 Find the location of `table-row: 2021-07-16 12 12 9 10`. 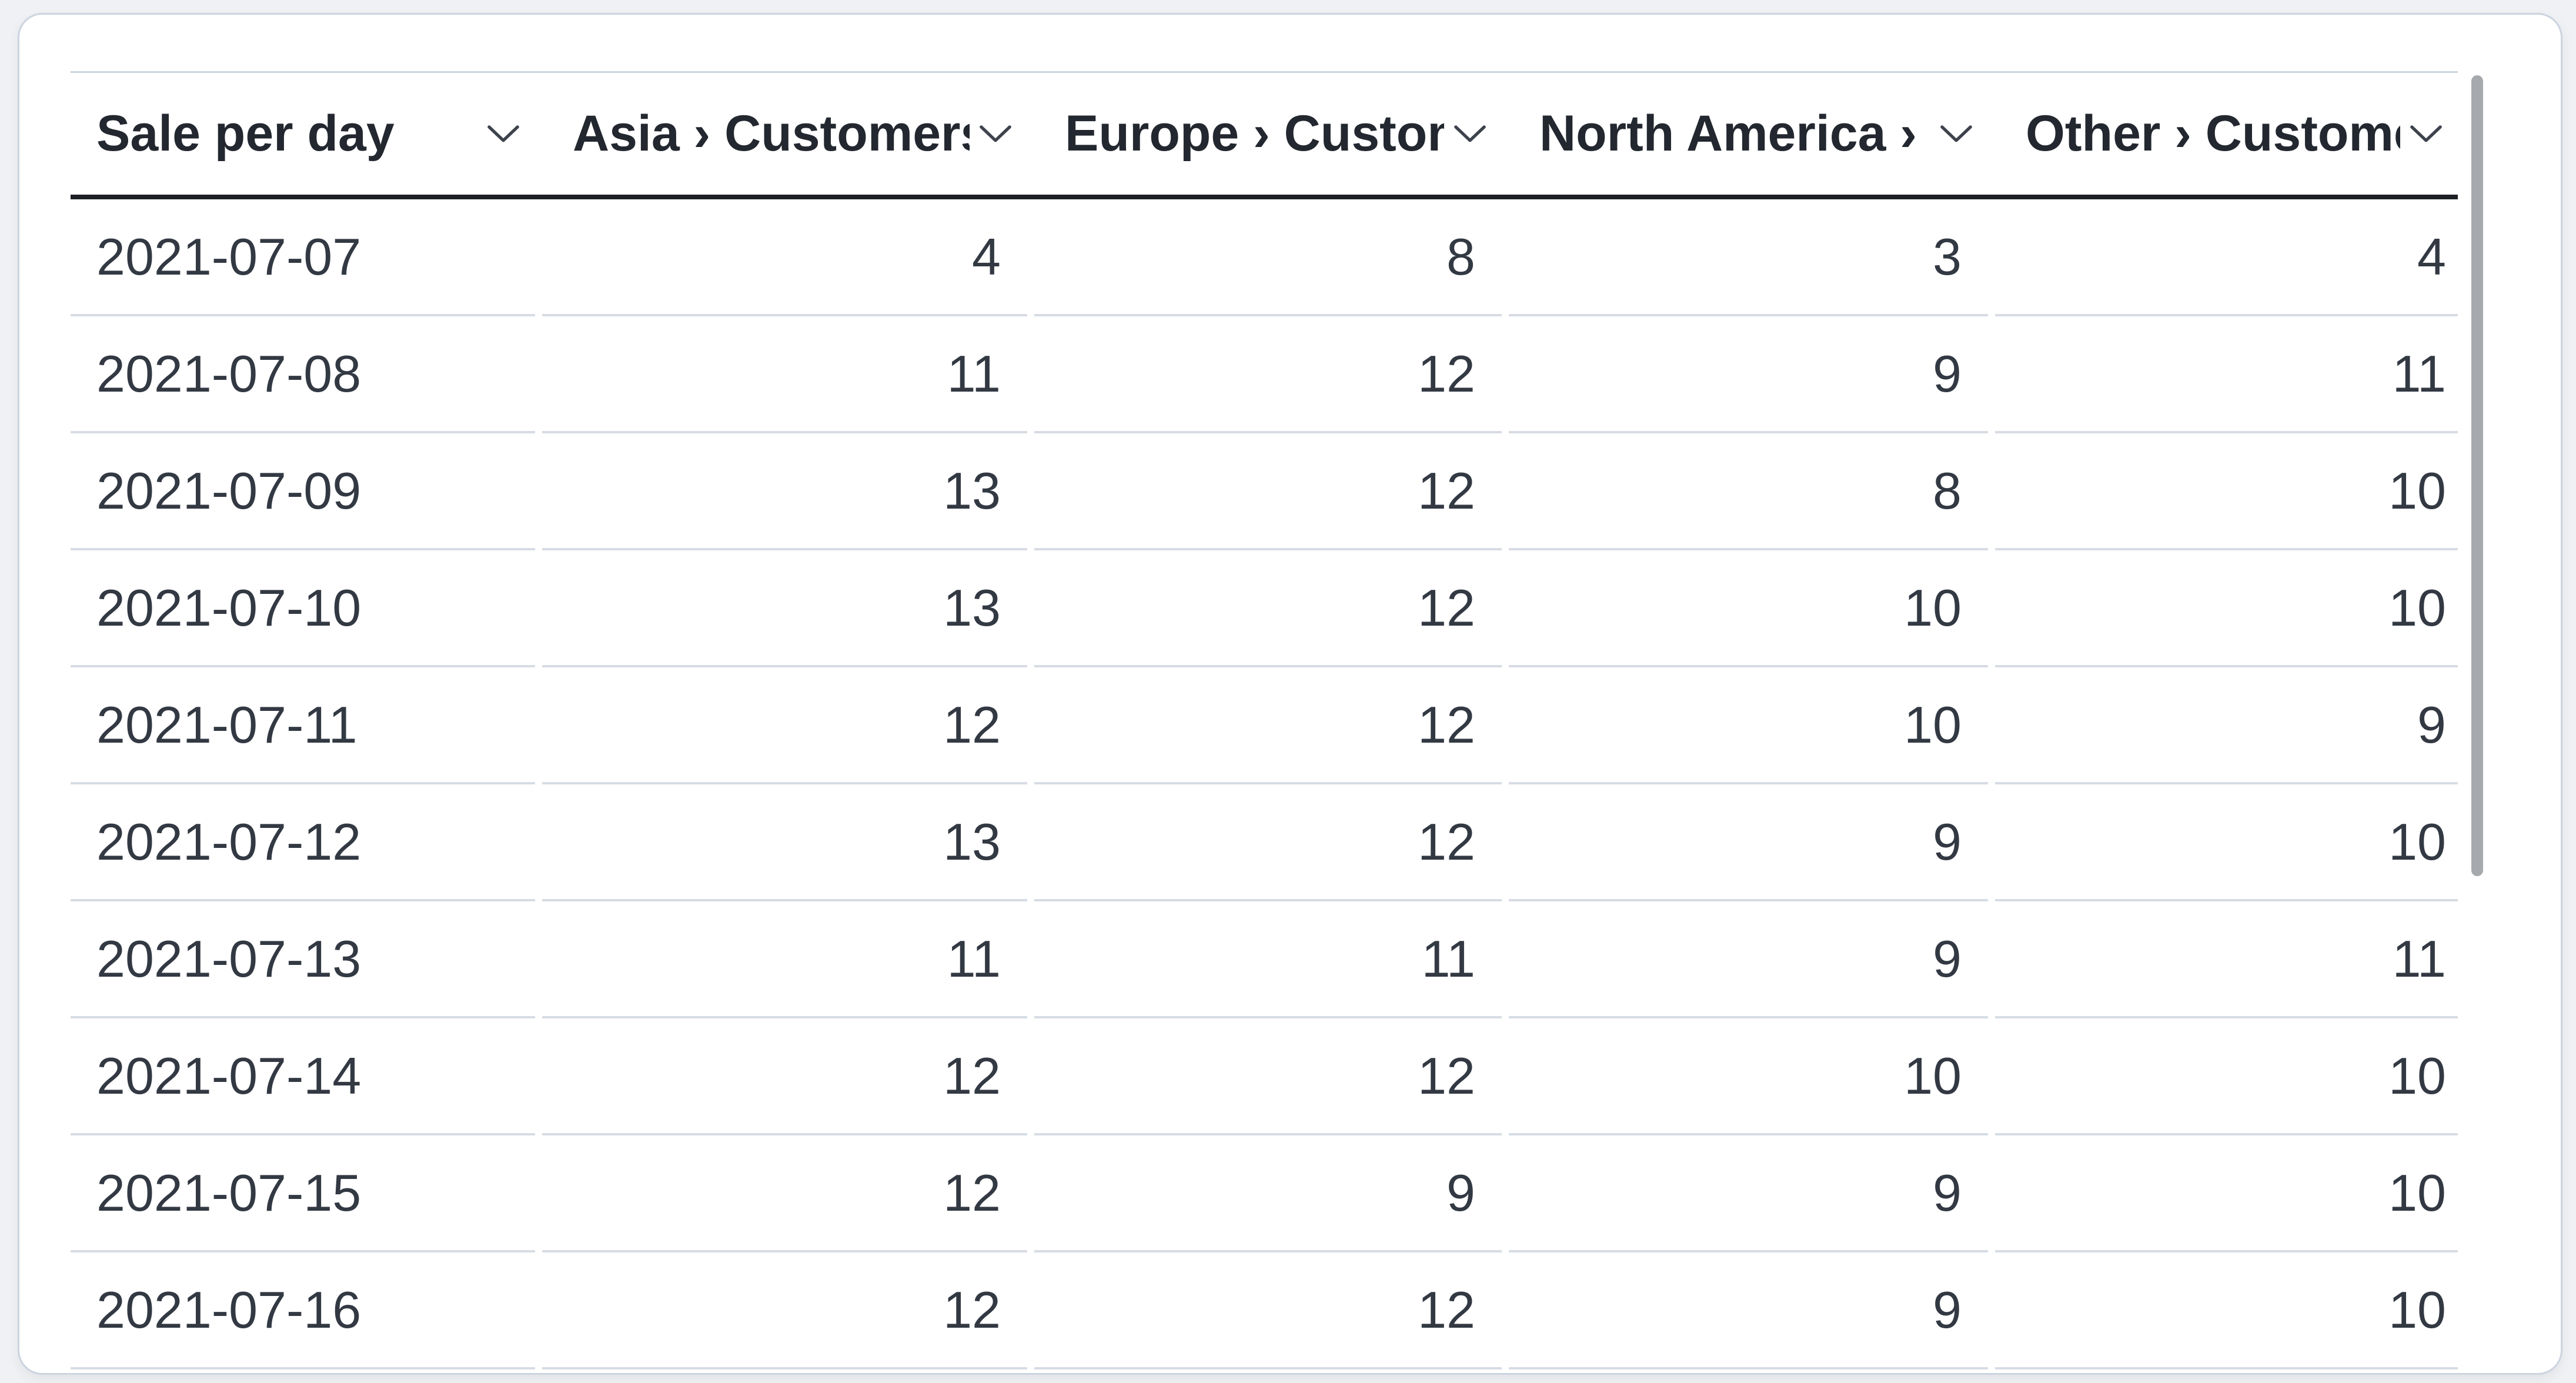

table-row: 2021-07-16 12 12 9 10 is located at coordinates (1264, 1310).